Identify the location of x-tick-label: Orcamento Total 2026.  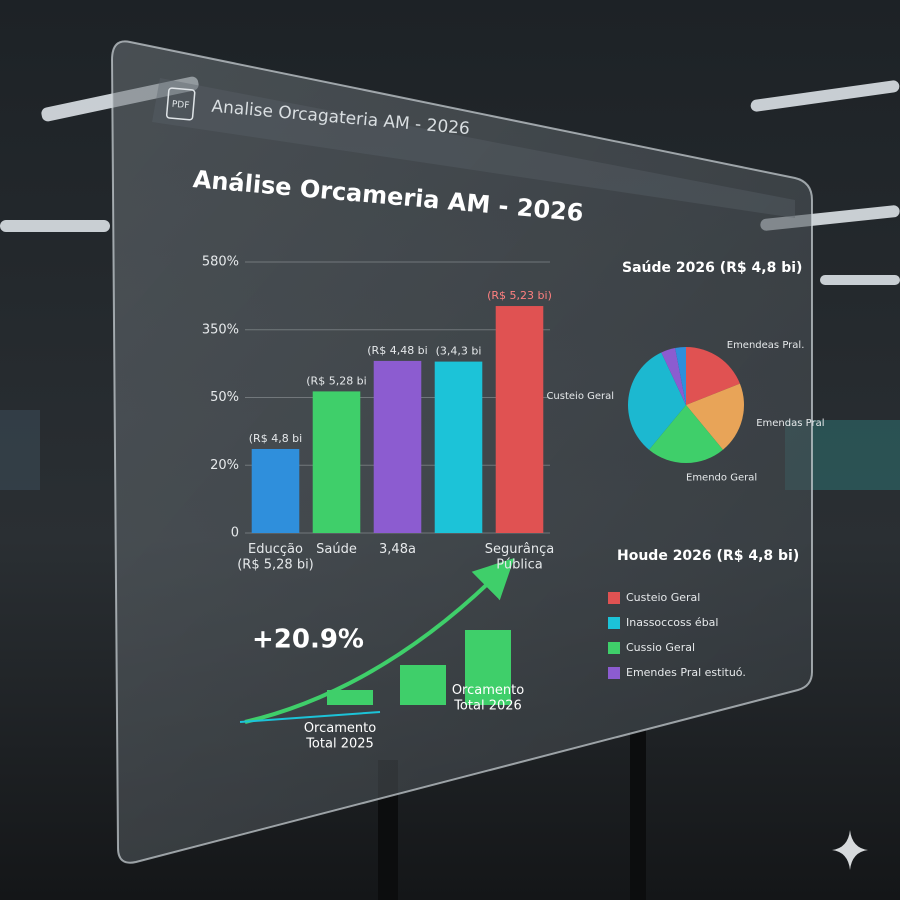
(488, 698).